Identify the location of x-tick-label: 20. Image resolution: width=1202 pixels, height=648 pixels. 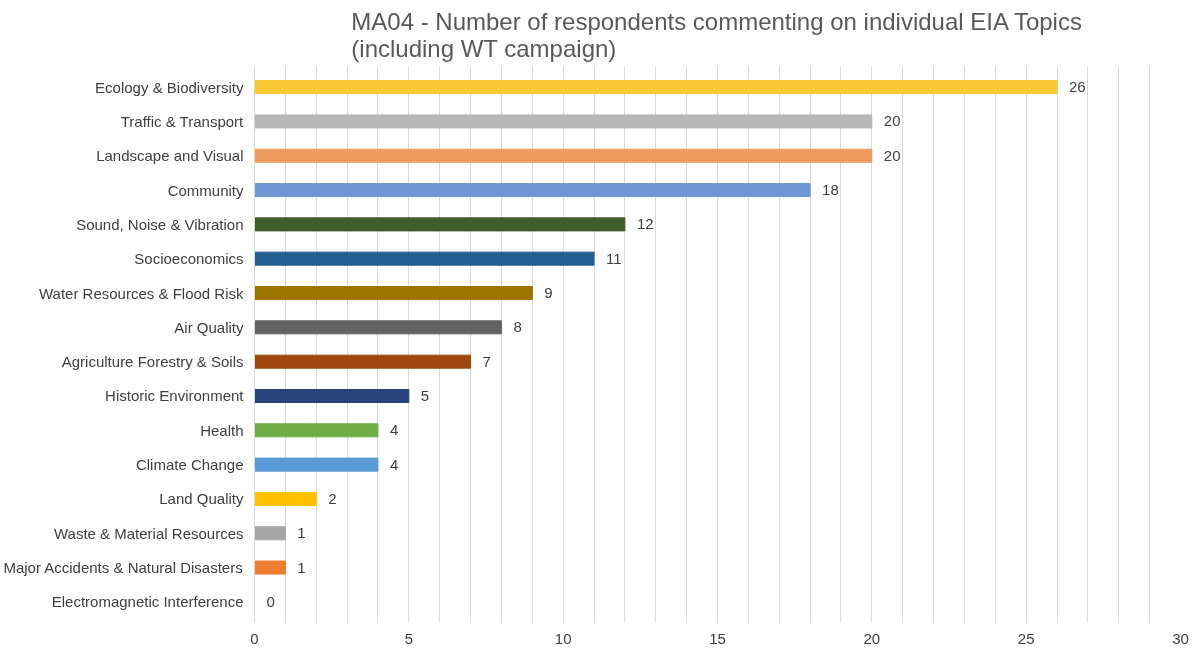
(872, 638).